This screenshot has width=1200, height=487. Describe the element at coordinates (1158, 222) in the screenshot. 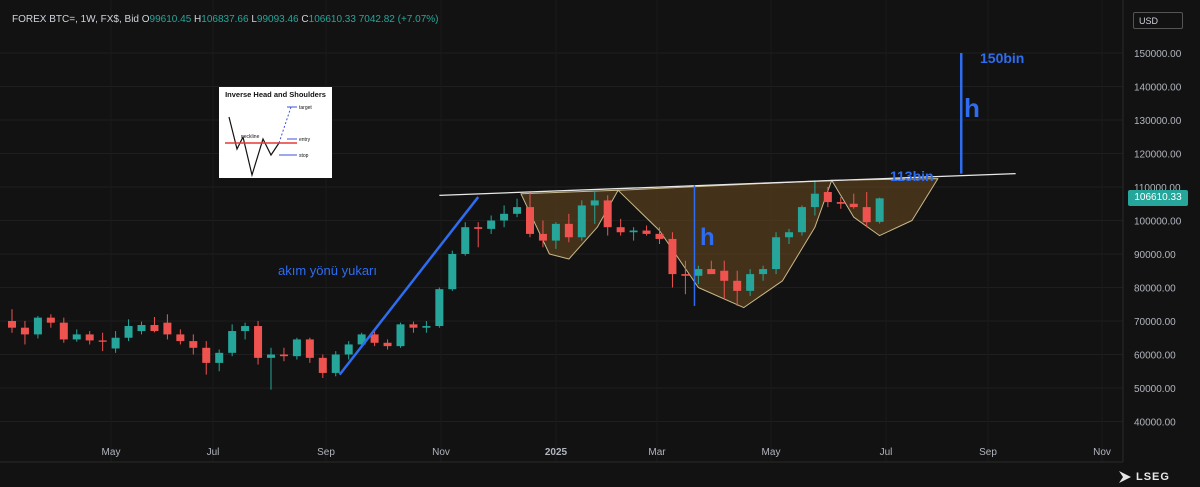

I see `y-tick-label: 100000.00` at that location.